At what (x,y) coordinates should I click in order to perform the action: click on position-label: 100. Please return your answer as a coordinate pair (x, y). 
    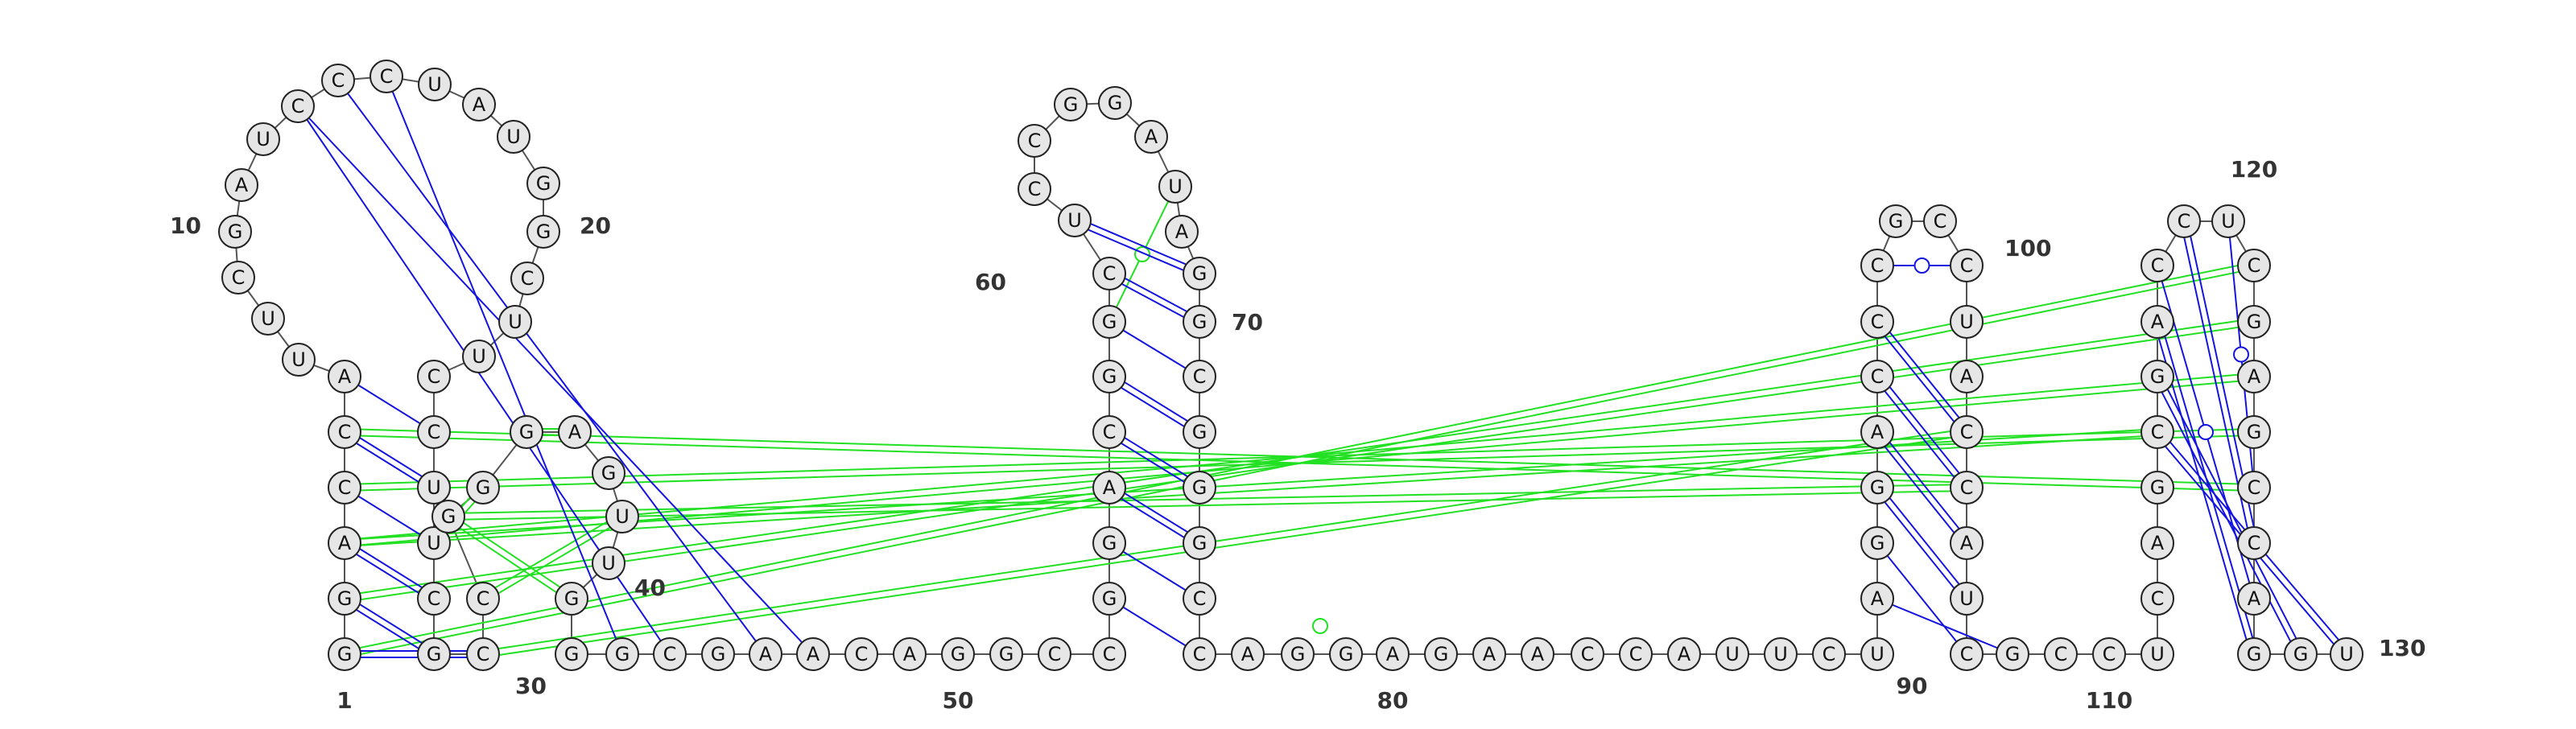
    Looking at the image, I should click on (2027, 248).